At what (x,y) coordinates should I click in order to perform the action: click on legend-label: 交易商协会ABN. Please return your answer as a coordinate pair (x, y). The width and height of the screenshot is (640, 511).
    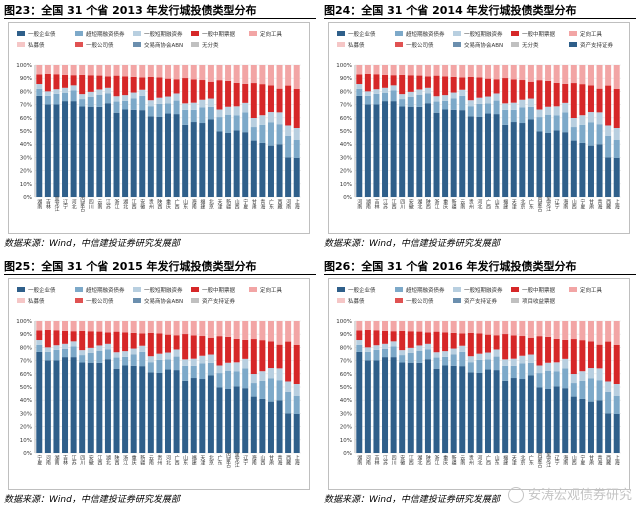
    Looking at the image, I should click on (483, 45).